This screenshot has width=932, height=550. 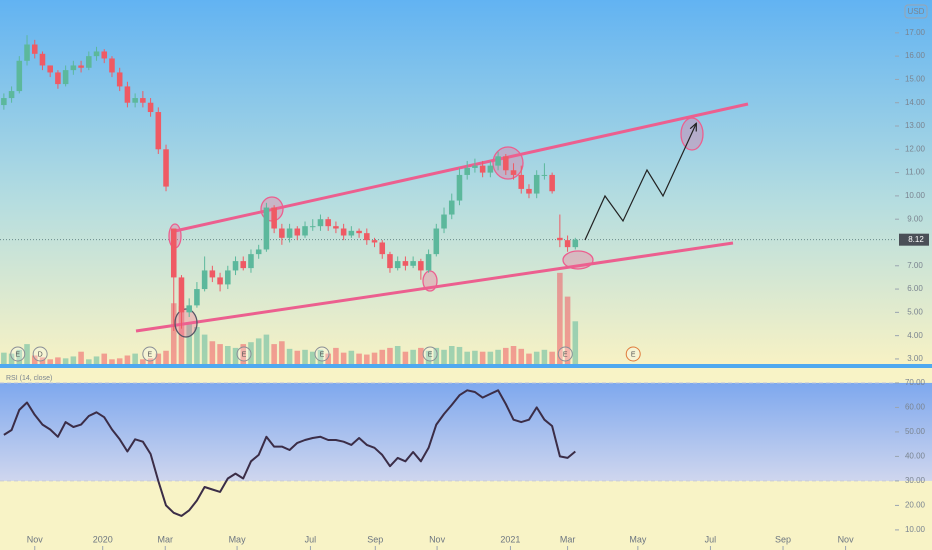 I want to click on y-tick-label: 16.00, so click(x=915, y=55).